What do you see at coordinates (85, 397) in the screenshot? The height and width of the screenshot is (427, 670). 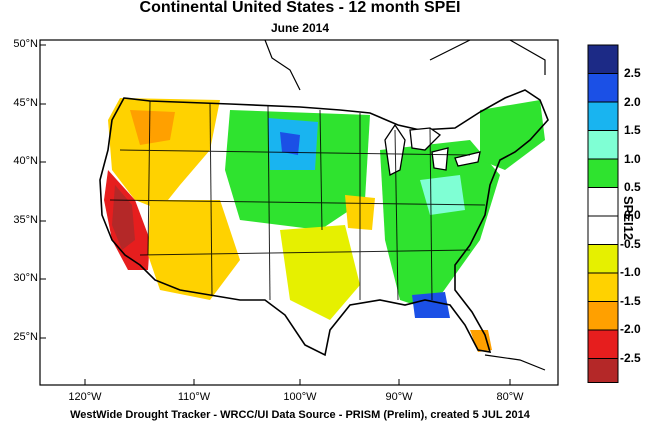 I see `lon-label-120: 120°W` at bounding box center [85, 397].